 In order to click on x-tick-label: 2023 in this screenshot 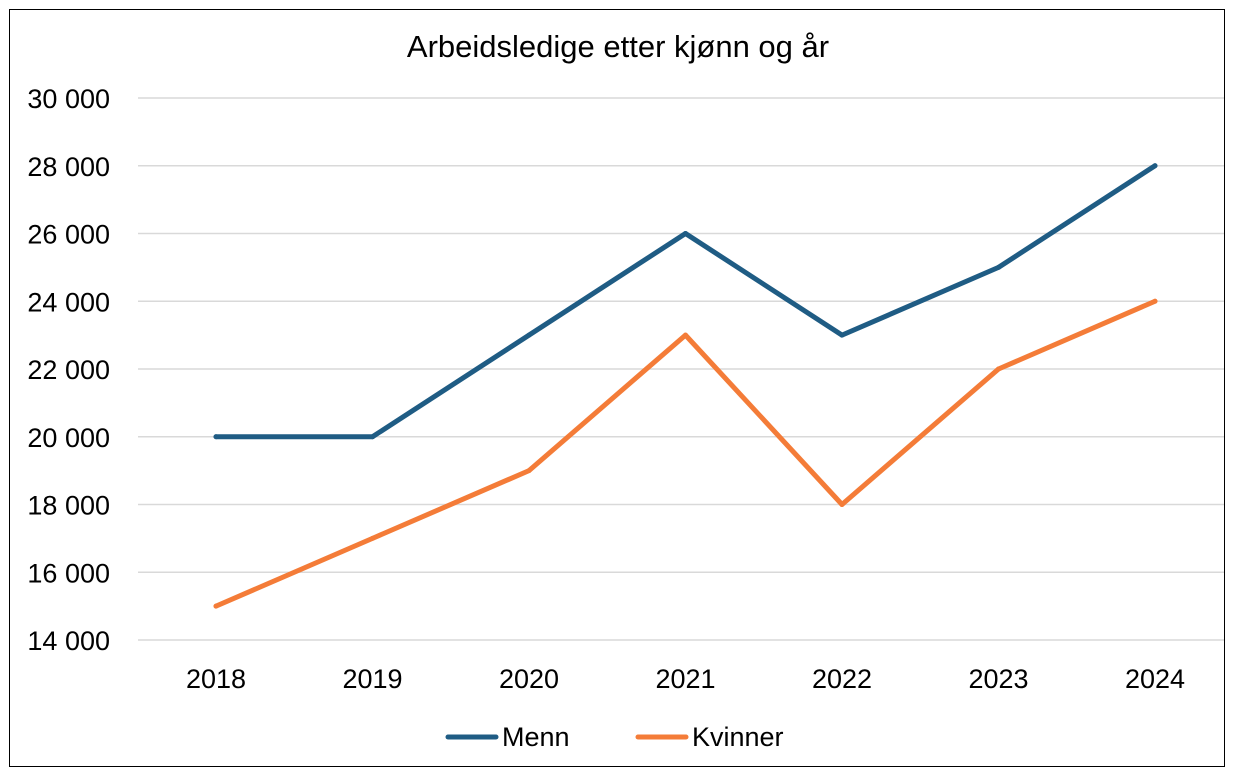, I will do `click(998, 679)`.